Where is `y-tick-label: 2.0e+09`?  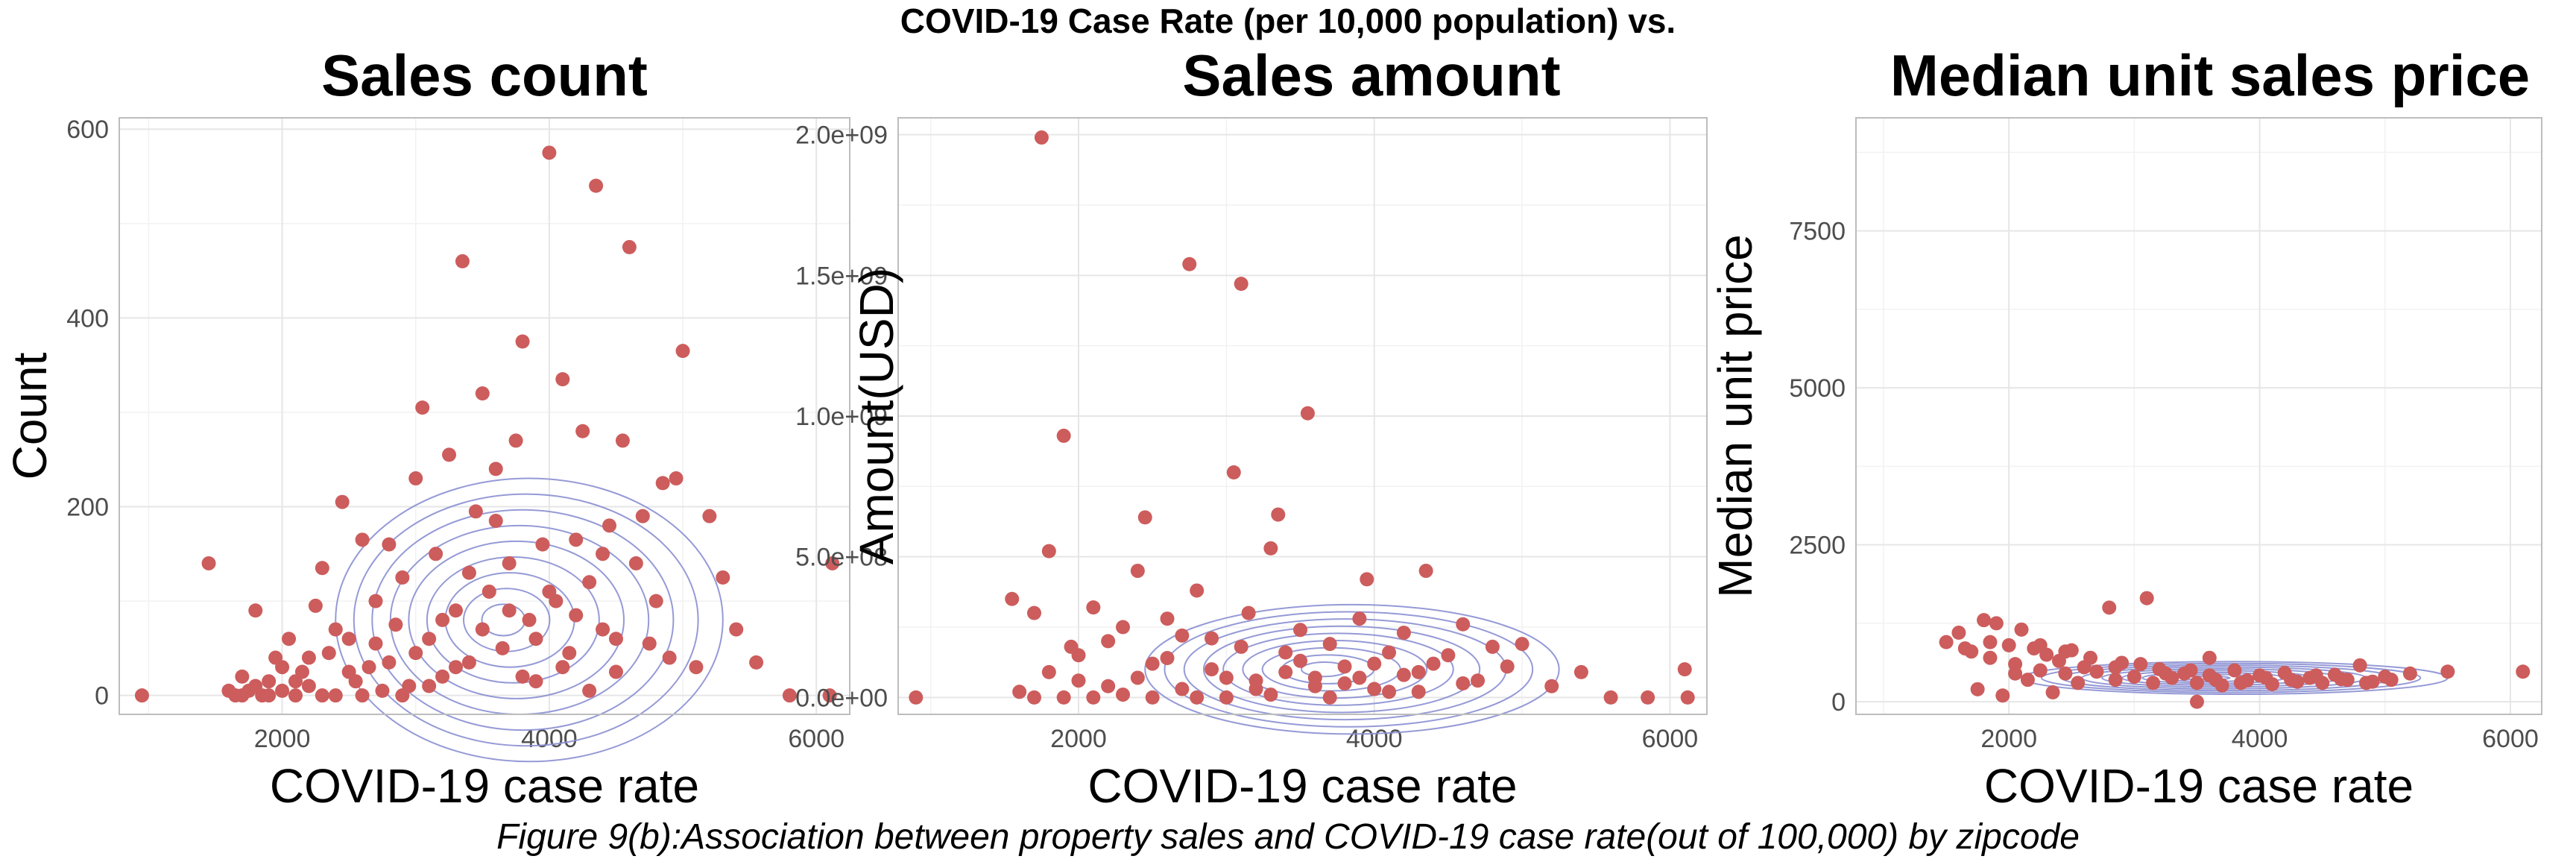
y-tick-label: 2.0e+09 is located at coordinates (841, 136).